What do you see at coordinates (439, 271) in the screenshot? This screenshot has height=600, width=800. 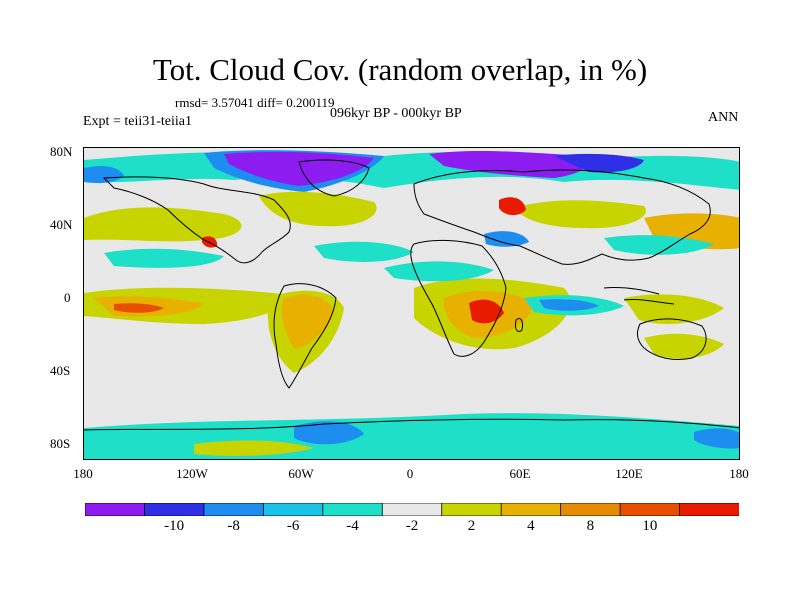 I see `field-africa-cyan` at bounding box center [439, 271].